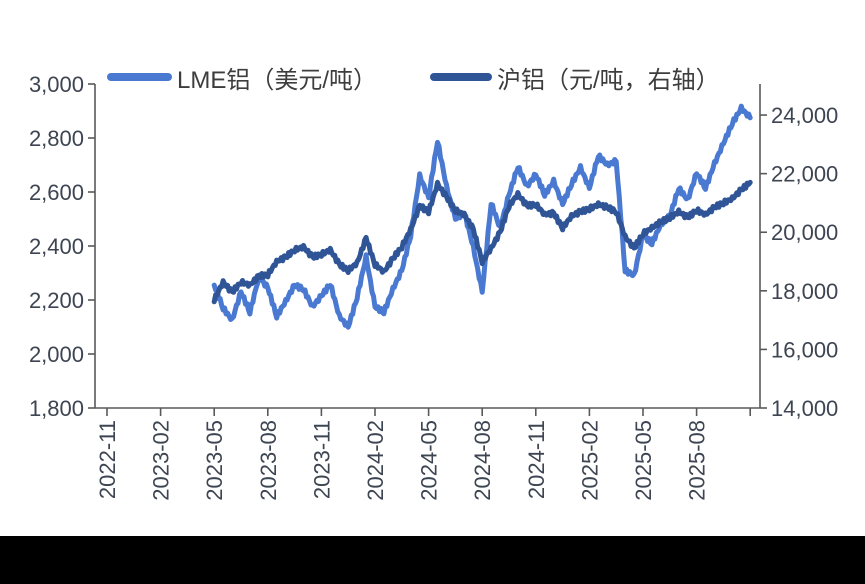 The height and width of the screenshot is (584, 865). Describe the element at coordinates (277, 80) in the screenshot. I see `lme-series-label: LME铝（美元/吨）` at that location.